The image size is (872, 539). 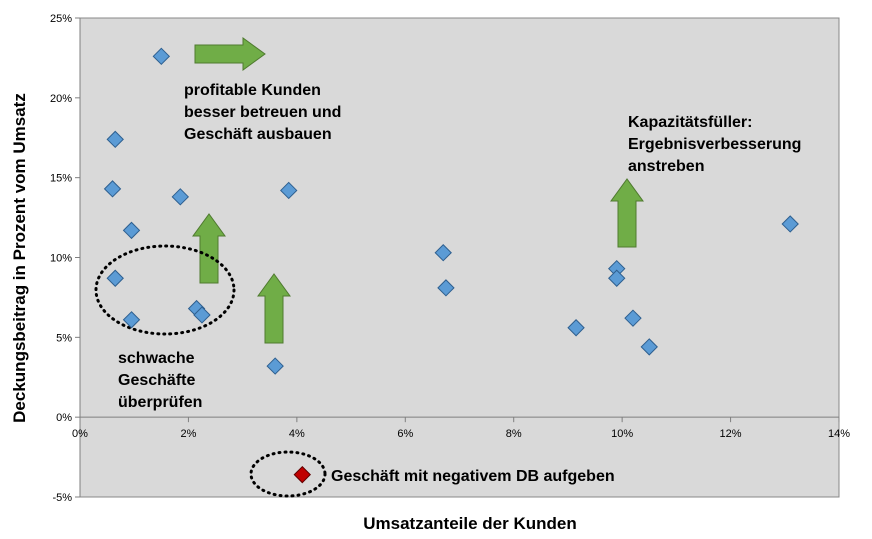 What do you see at coordinates (156, 358) in the screenshot?
I see `annotation-weak-line: schwache` at bounding box center [156, 358].